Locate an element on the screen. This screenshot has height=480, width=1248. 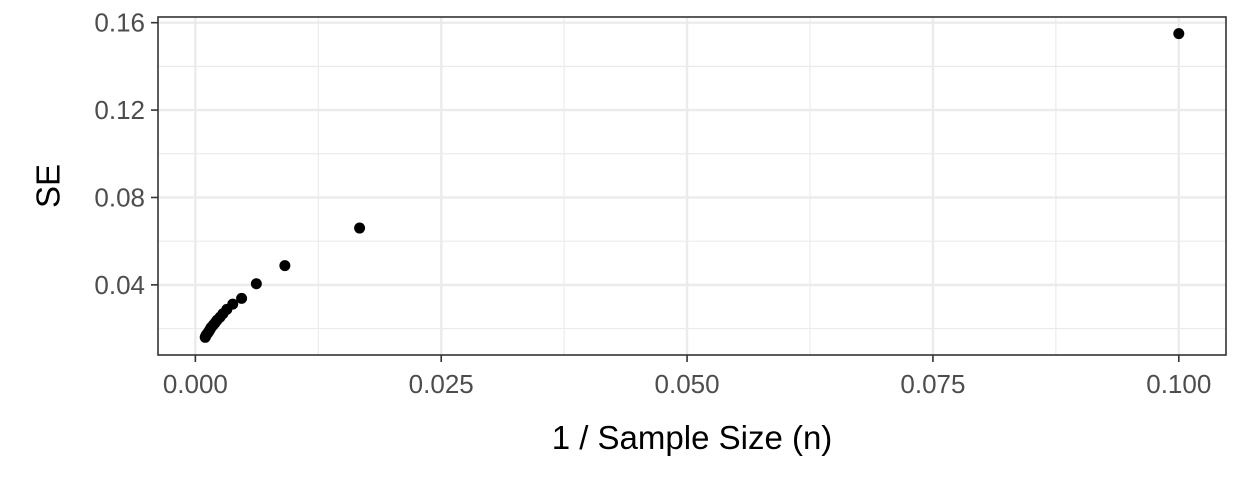
x-tick-label: 0.075 is located at coordinates (932, 384).